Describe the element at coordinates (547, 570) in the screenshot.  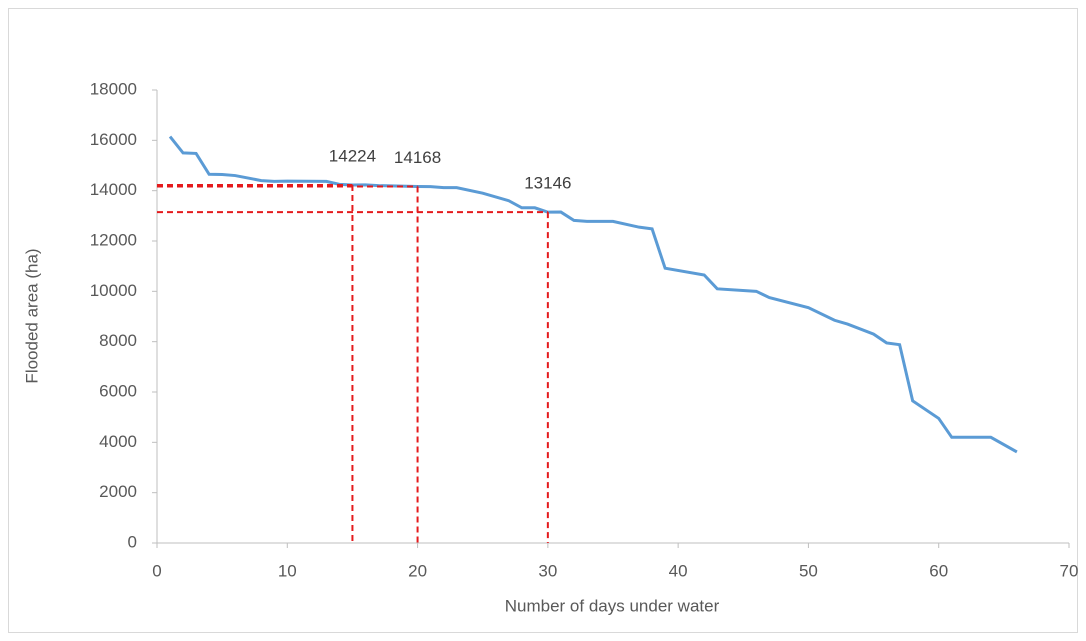
I see `x-tick-label: 30` at that location.